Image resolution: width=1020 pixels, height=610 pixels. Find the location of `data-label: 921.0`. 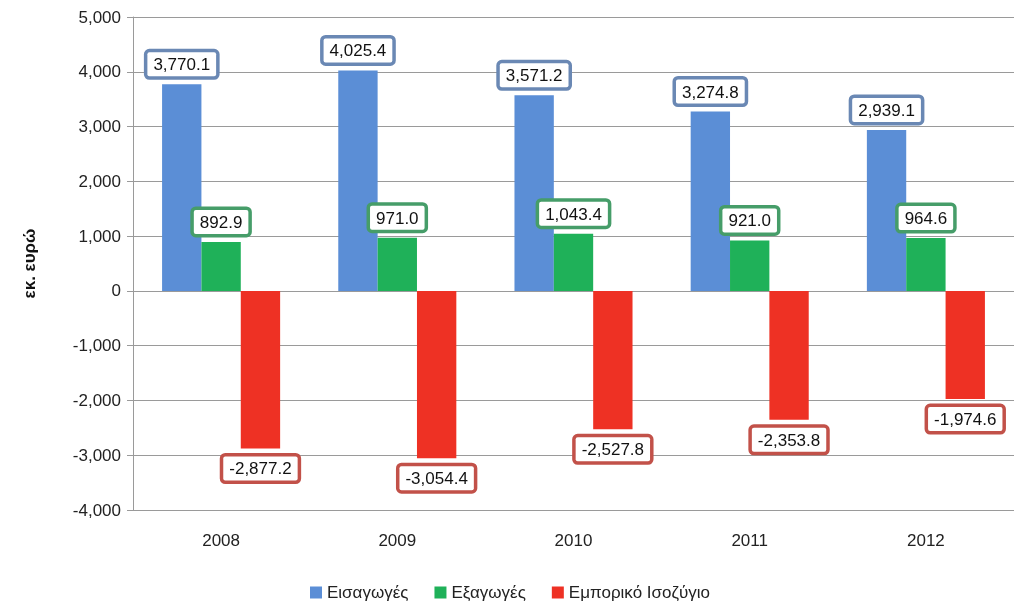

data-label: 921.0 is located at coordinates (749, 221).